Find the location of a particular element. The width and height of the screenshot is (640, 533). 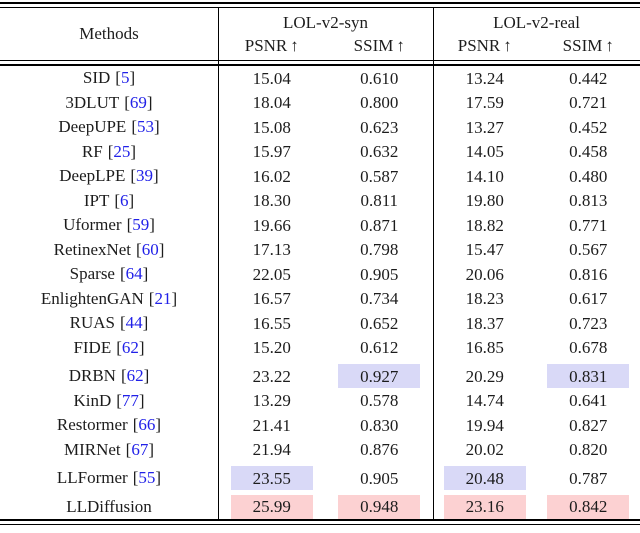

group-syn-title: LOL-v2-syn is located at coordinates (325, 22).